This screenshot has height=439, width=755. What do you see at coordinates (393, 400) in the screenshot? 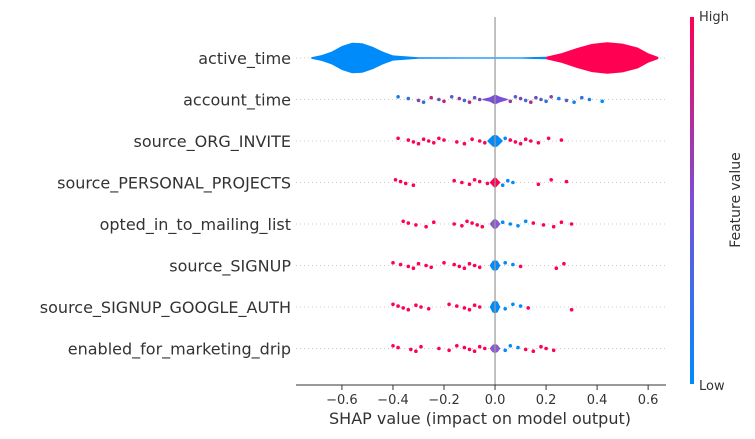
I see `x-tick-label: −0.4` at bounding box center [393, 400].